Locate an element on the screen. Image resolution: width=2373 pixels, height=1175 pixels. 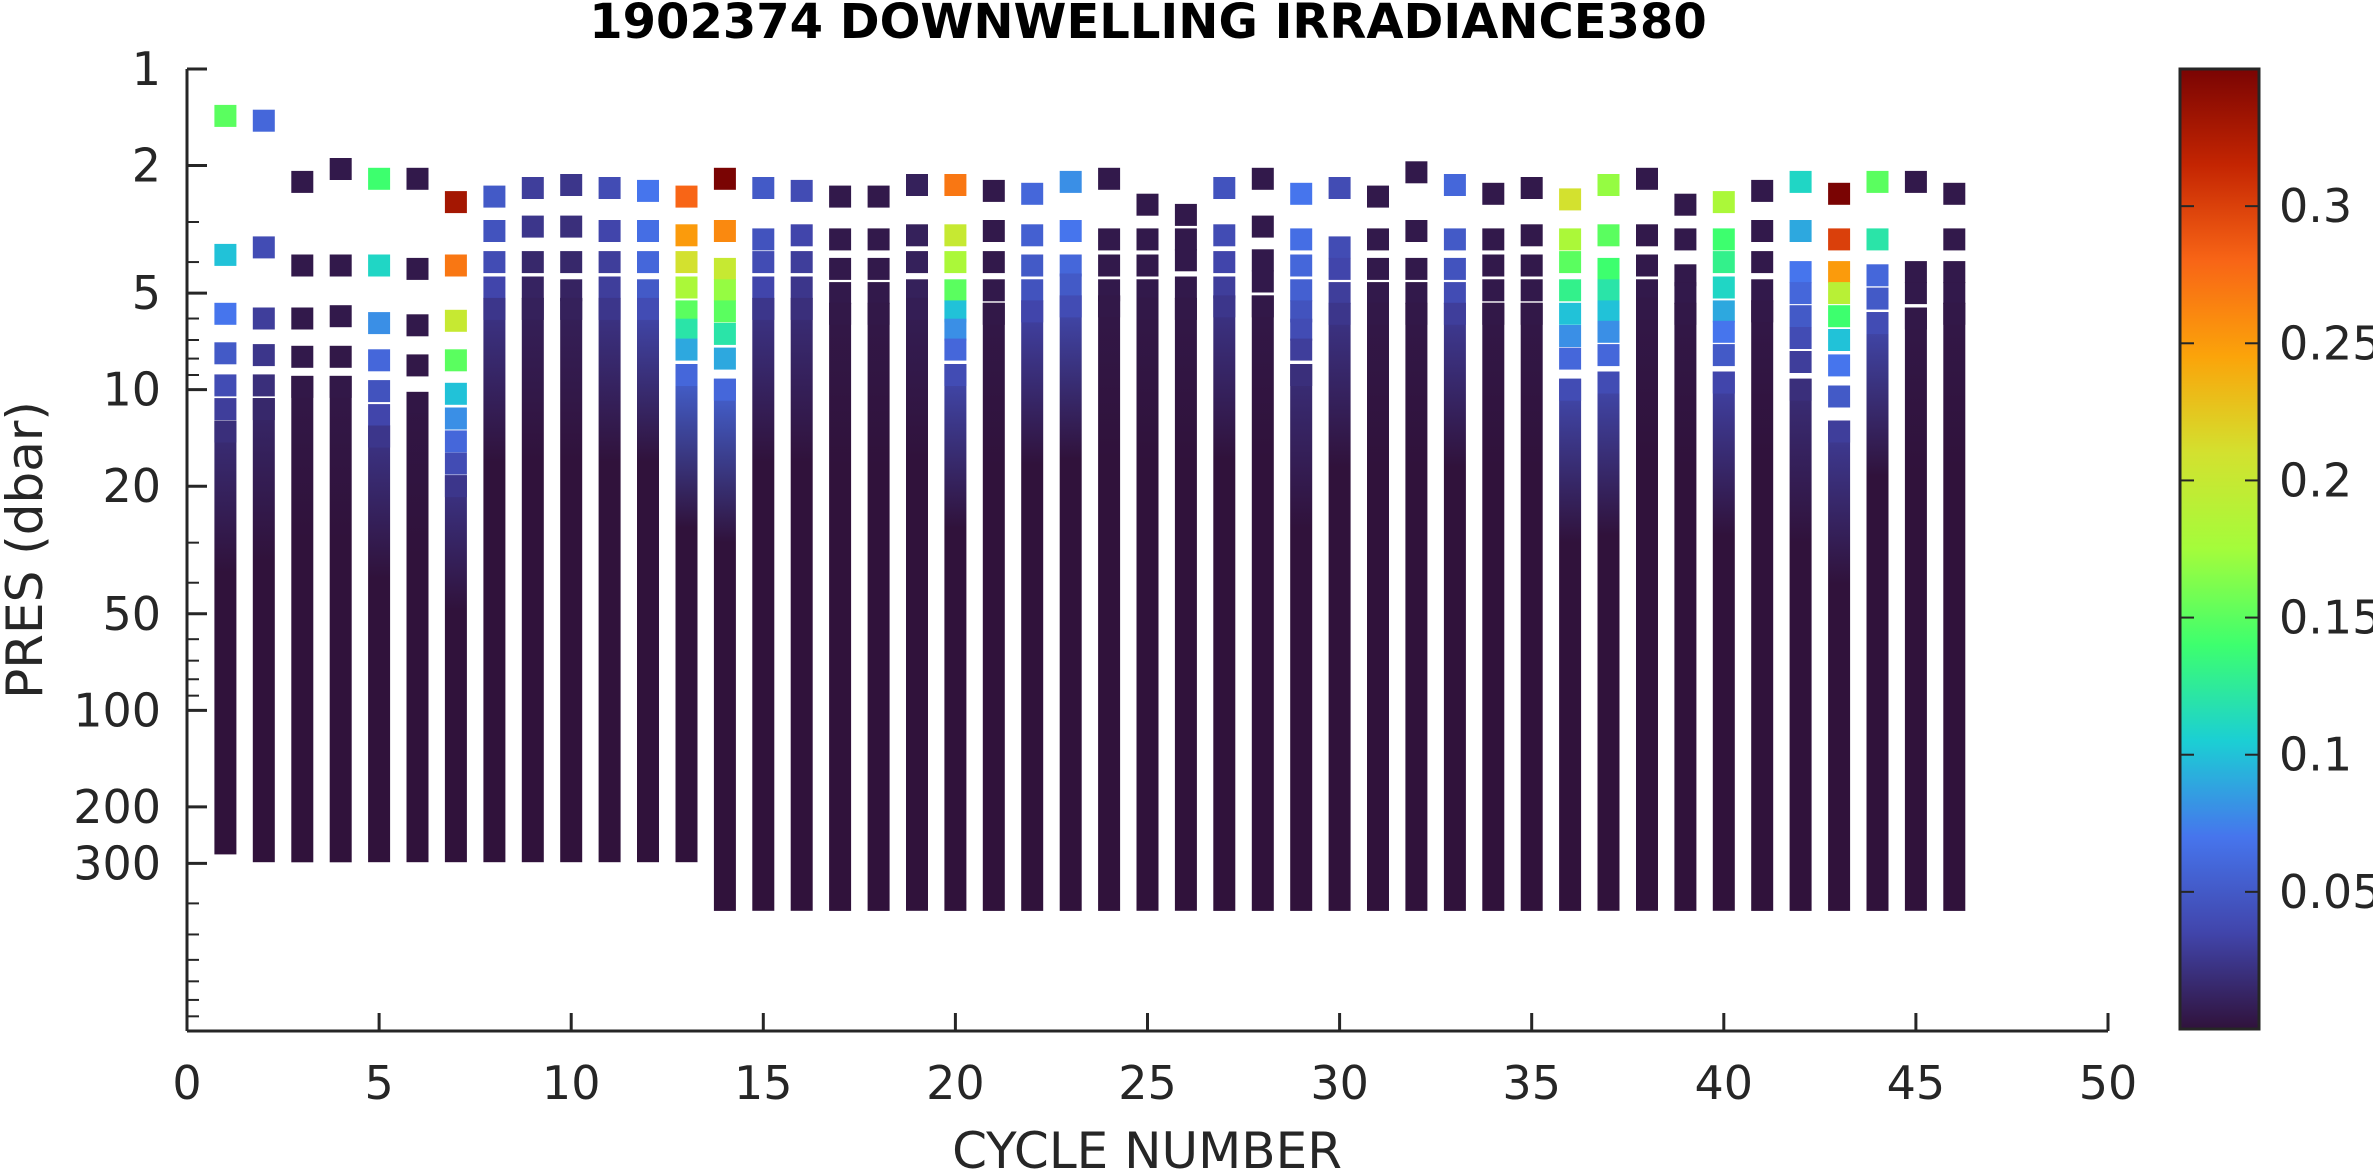
colorbar-tick-label: 0.15 is located at coordinates (2326, 618).